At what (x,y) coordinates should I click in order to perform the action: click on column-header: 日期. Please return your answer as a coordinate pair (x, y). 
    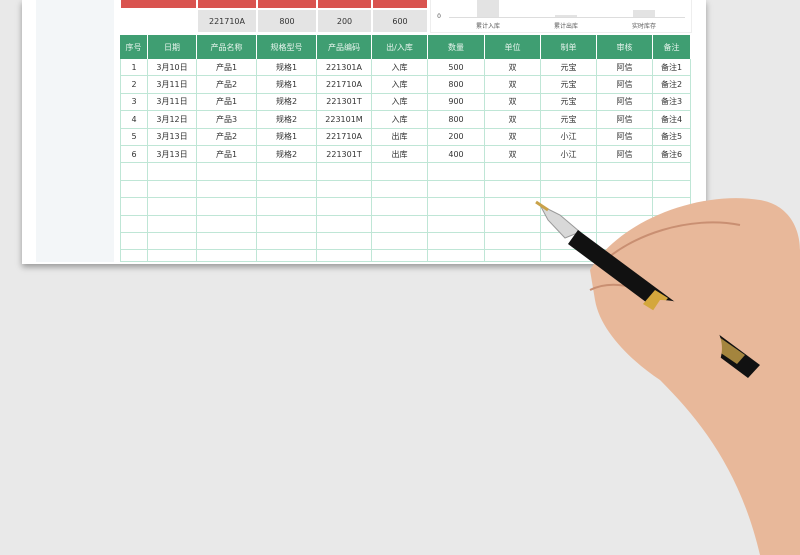
    Looking at the image, I should click on (172, 47).